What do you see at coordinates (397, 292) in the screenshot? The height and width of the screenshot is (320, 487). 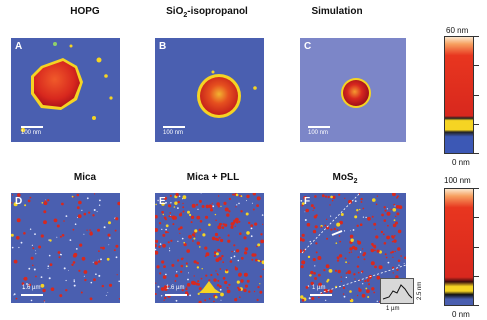 I see `height-profile-line` at bounding box center [397, 292].